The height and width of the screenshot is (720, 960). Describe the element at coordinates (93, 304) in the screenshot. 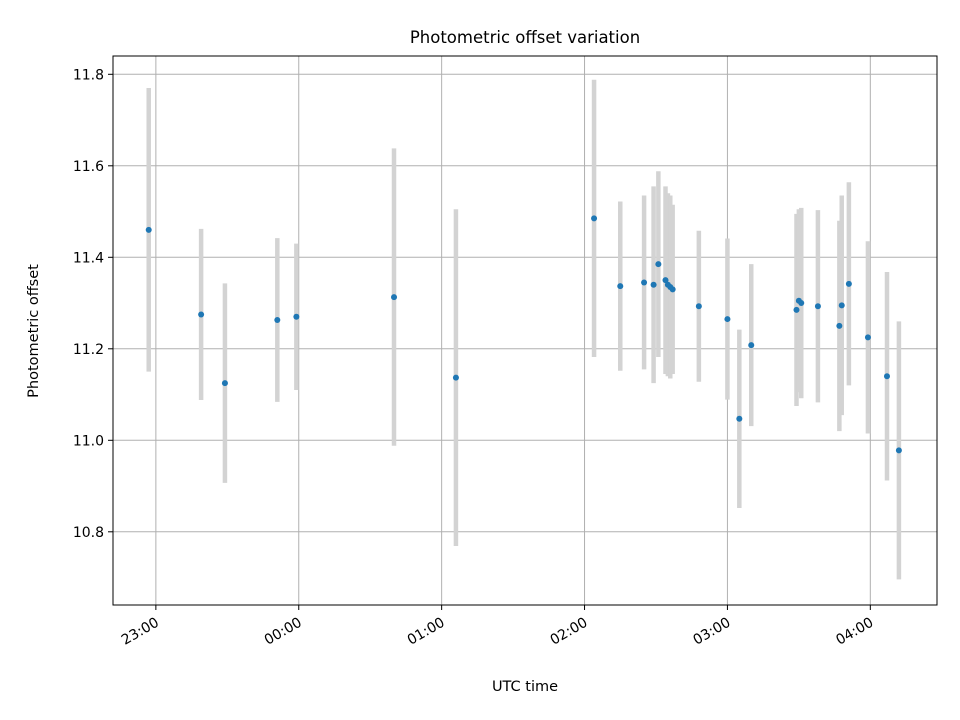

I see `y-axis-ticks: 10.8 11.0 11.2 11.4 11.6 11.8` at that location.